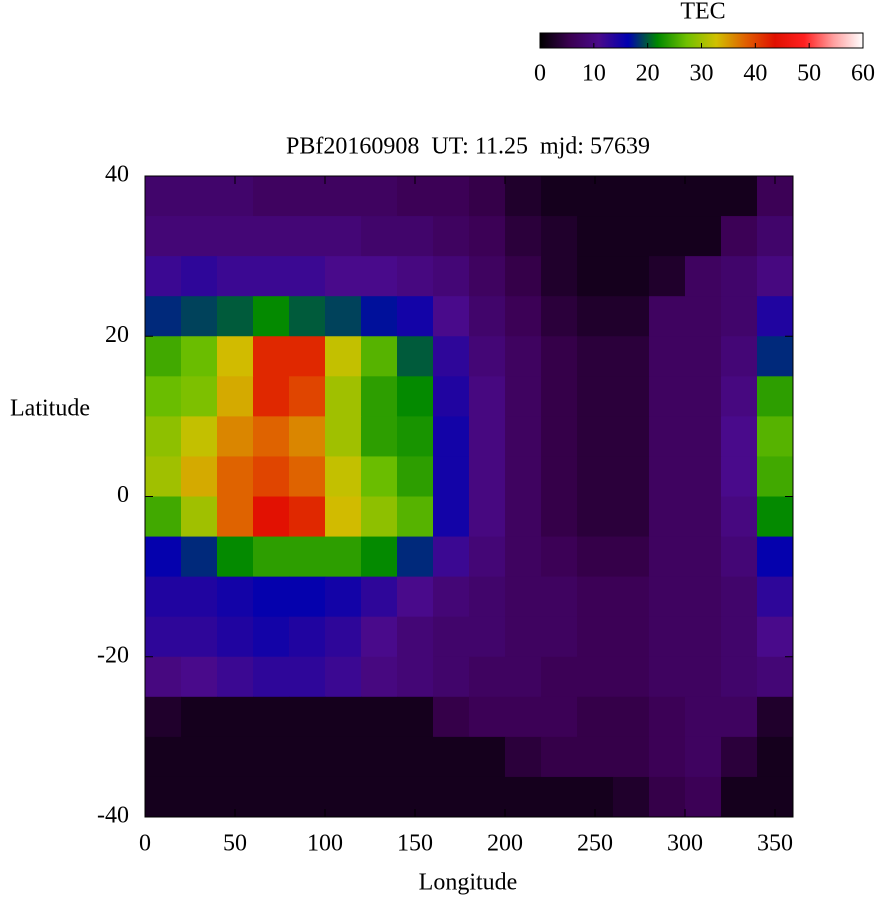 Image resolution: width=878 pixels, height=905 pixels. What do you see at coordinates (809, 74) in the screenshot?
I see `colorbar-tick-label: 50` at bounding box center [809, 74].